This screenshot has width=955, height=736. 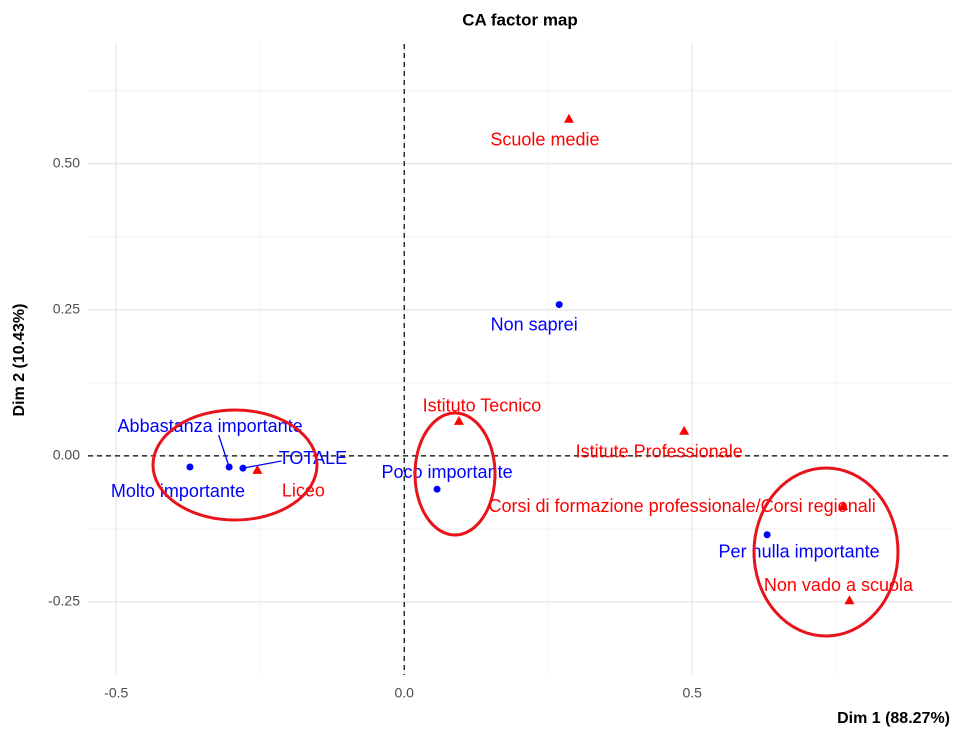 What do you see at coordinates (839, 585) in the screenshot?
I see `point-label: Non vado a scuola` at bounding box center [839, 585].